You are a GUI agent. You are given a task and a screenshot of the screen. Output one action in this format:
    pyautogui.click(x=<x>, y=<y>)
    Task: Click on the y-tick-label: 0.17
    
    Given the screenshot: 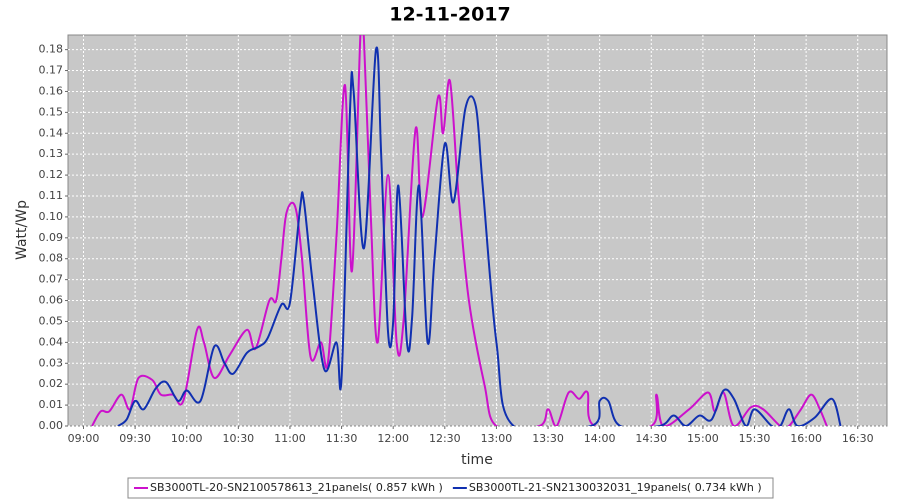 What is the action you would take?
    pyautogui.click(x=51, y=70)
    